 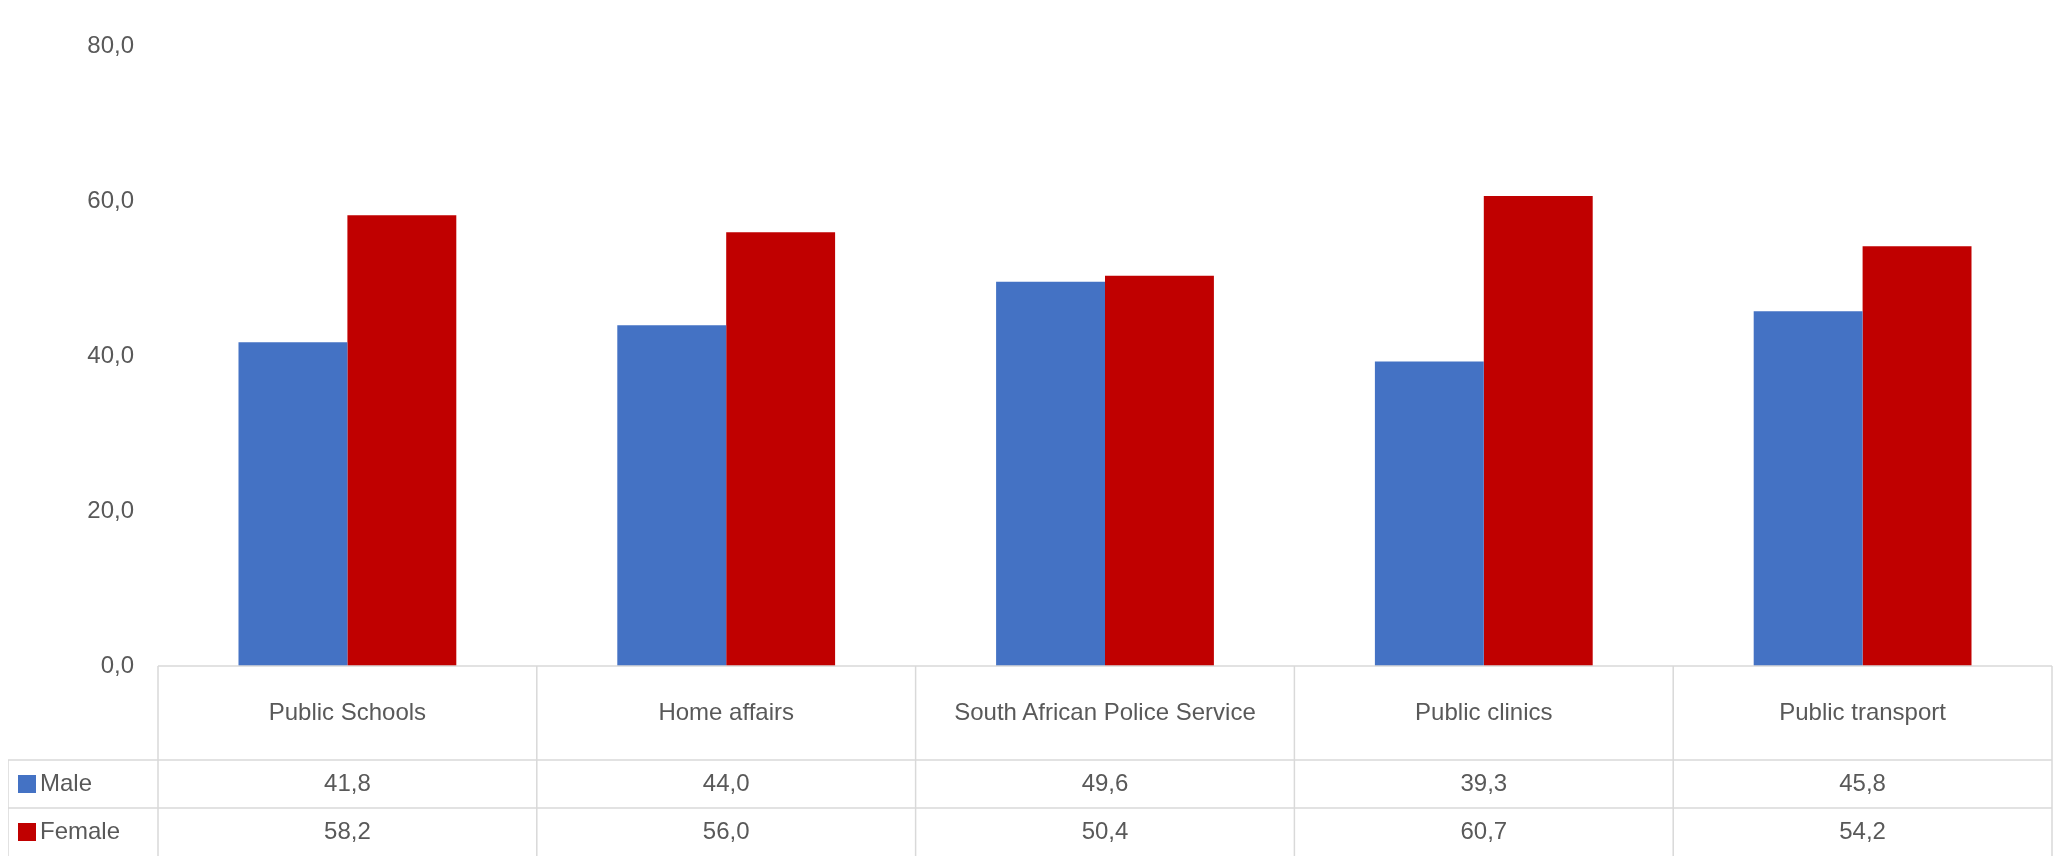 I want to click on x-tick-label: South African Police Service, so click(x=1105, y=711).